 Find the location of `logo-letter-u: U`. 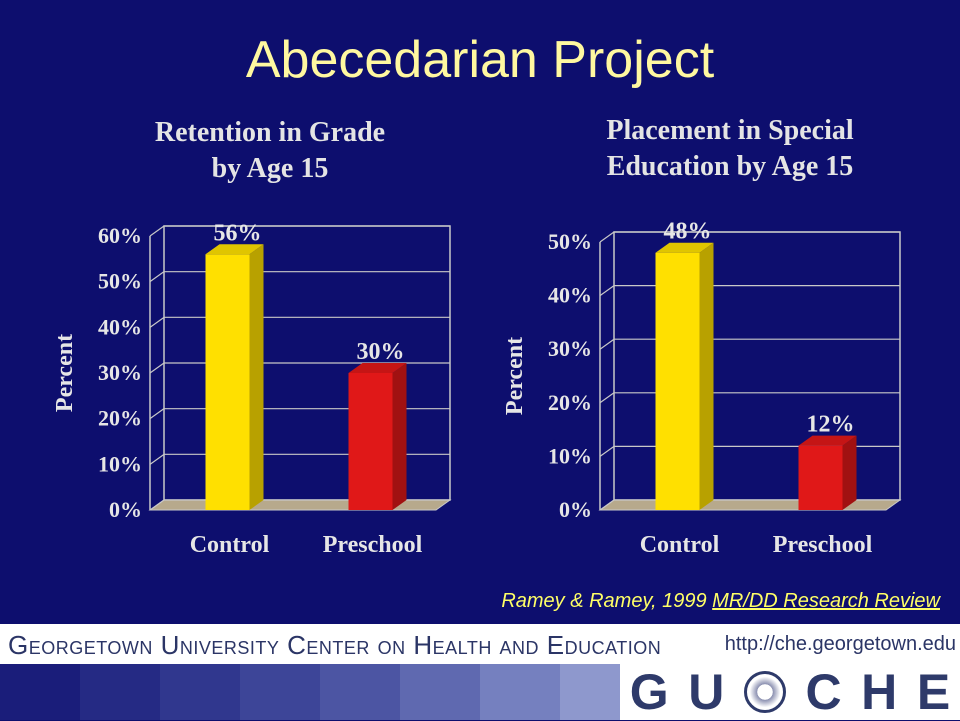

logo-letter-u: U is located at coordinates (706, 692).